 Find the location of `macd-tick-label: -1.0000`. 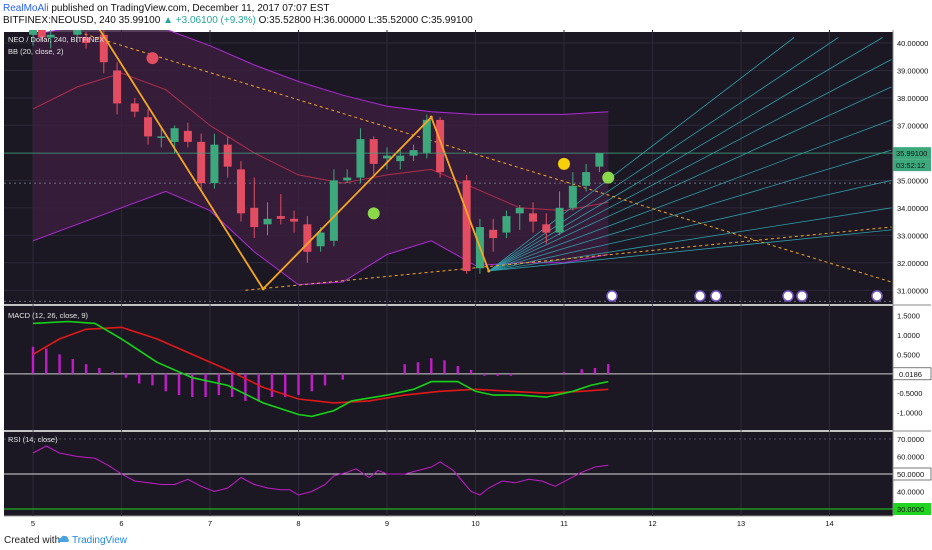

macd-tick-label: -1.0000 is located at coordinates (909, 413).